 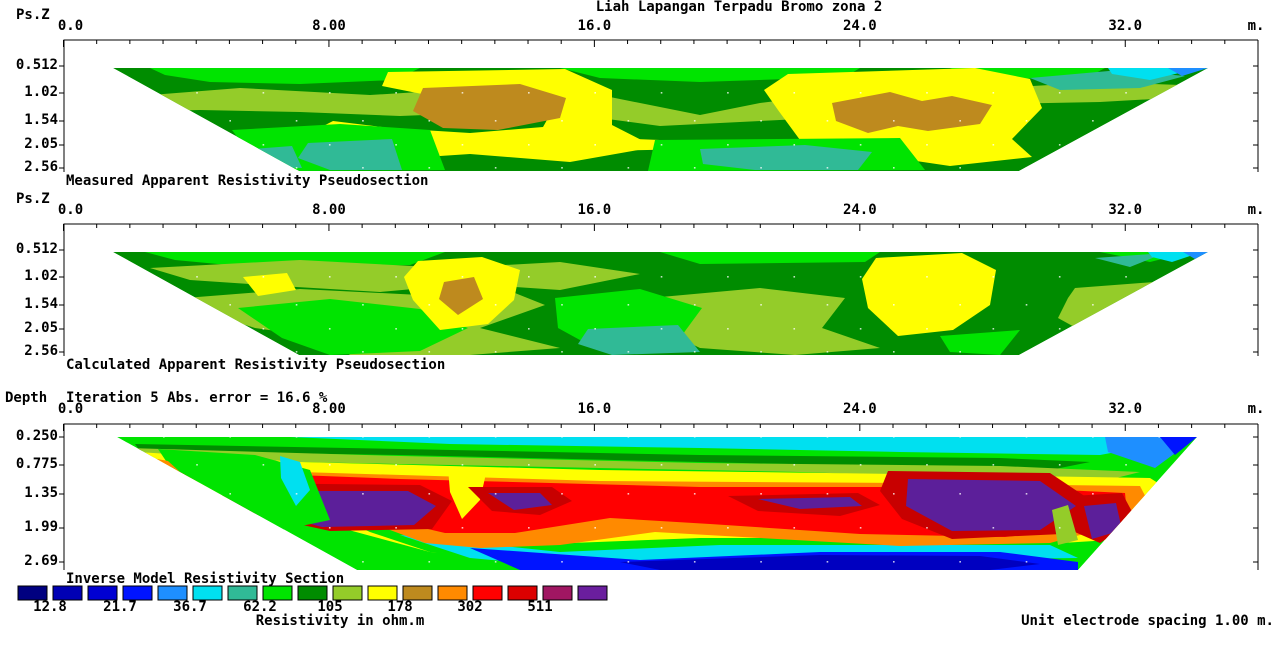 I want to click on inverse_model-depth-label: 0.250, so click(x=36, y=436).